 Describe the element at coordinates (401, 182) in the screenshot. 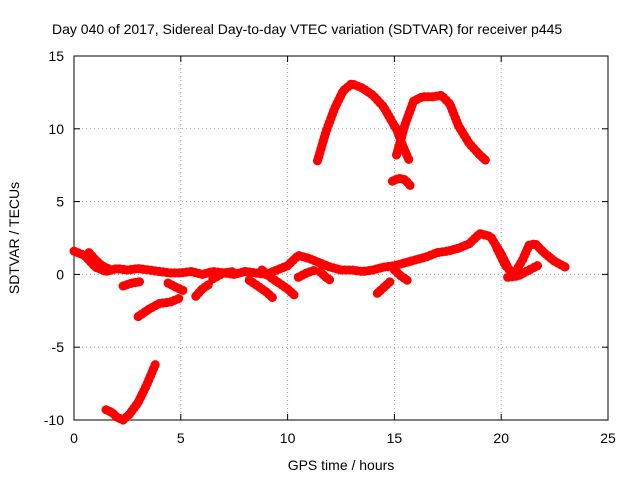

I see `series-arc-q-markers` at that location.